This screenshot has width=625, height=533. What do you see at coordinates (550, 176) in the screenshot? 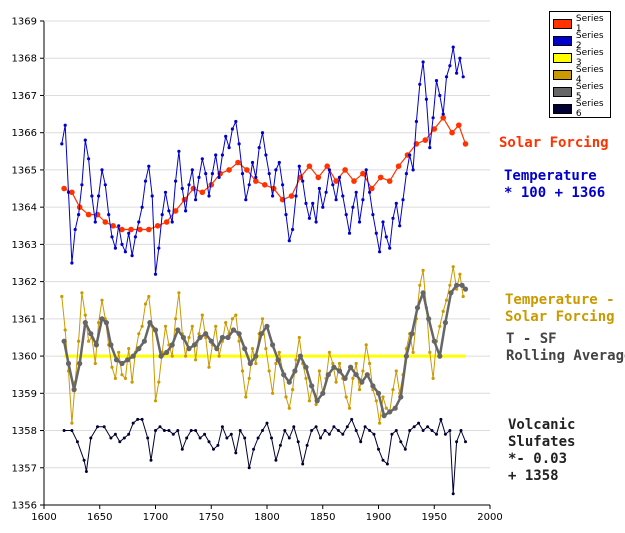
I see `annotation-line: Temperature` at bounding box center [550, 176].